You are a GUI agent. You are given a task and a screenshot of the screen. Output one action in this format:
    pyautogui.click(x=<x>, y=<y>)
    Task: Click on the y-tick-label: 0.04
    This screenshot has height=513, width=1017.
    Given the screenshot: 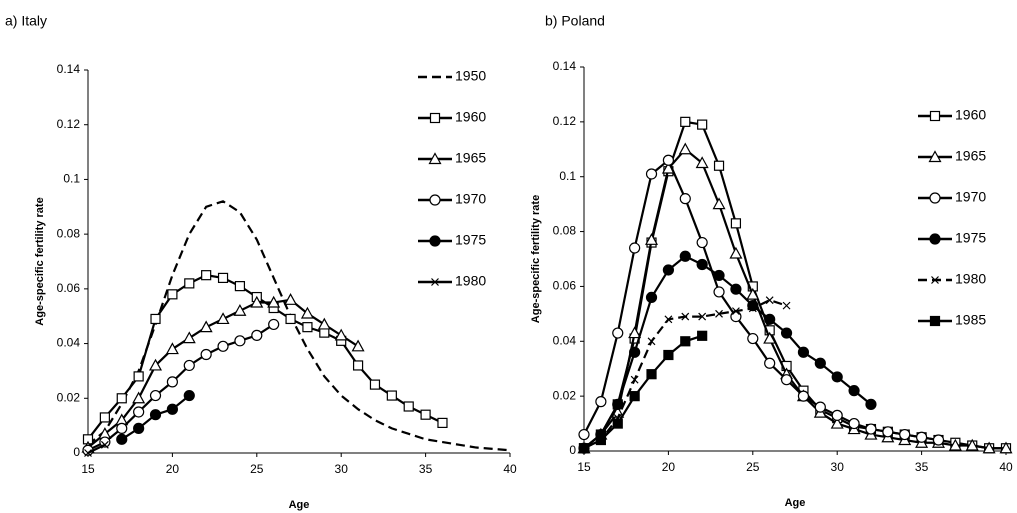 What is the action you would take?
    pyautogui.click(x=69, y=343)
    